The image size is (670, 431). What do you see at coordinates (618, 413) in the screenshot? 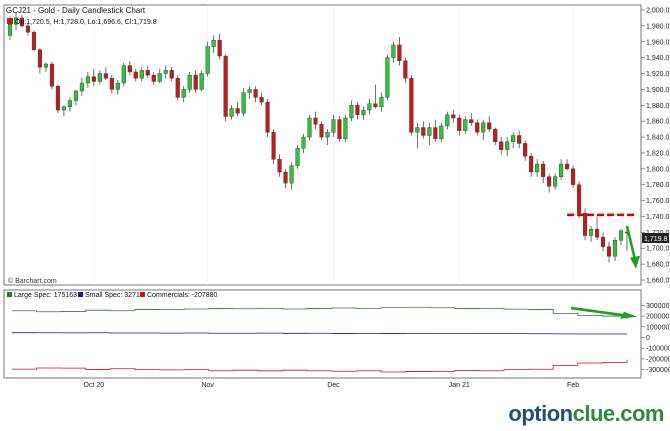
I see `watermark-part2: clue.com` at bounding box center [618, 413].